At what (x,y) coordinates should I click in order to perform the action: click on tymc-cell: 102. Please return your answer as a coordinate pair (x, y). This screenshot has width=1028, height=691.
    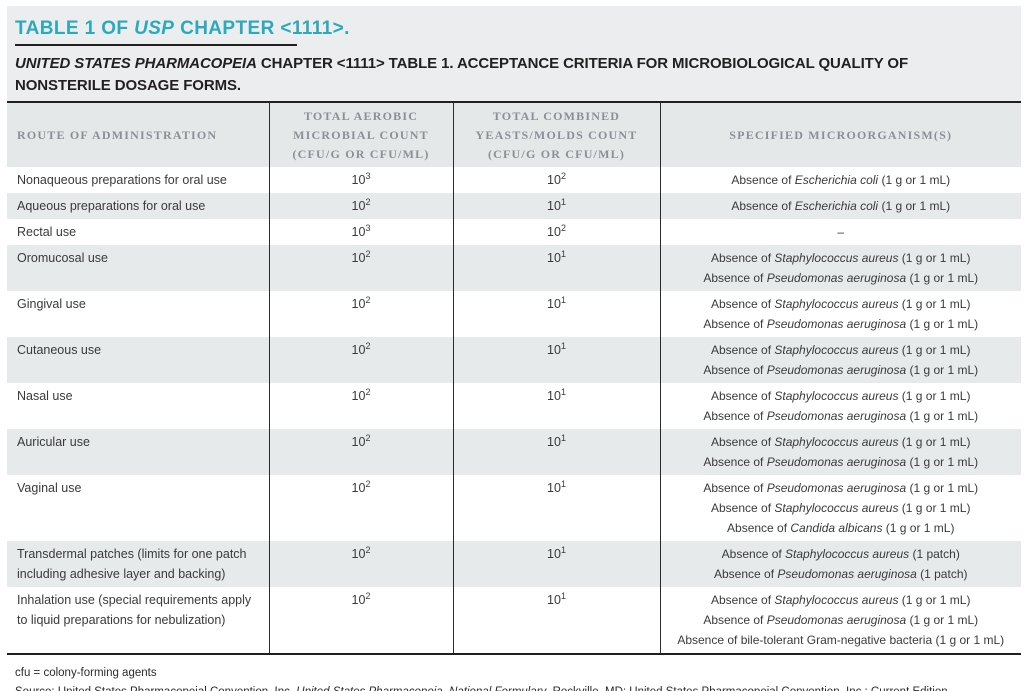
    Looking at the image, I should click on (556, 232).